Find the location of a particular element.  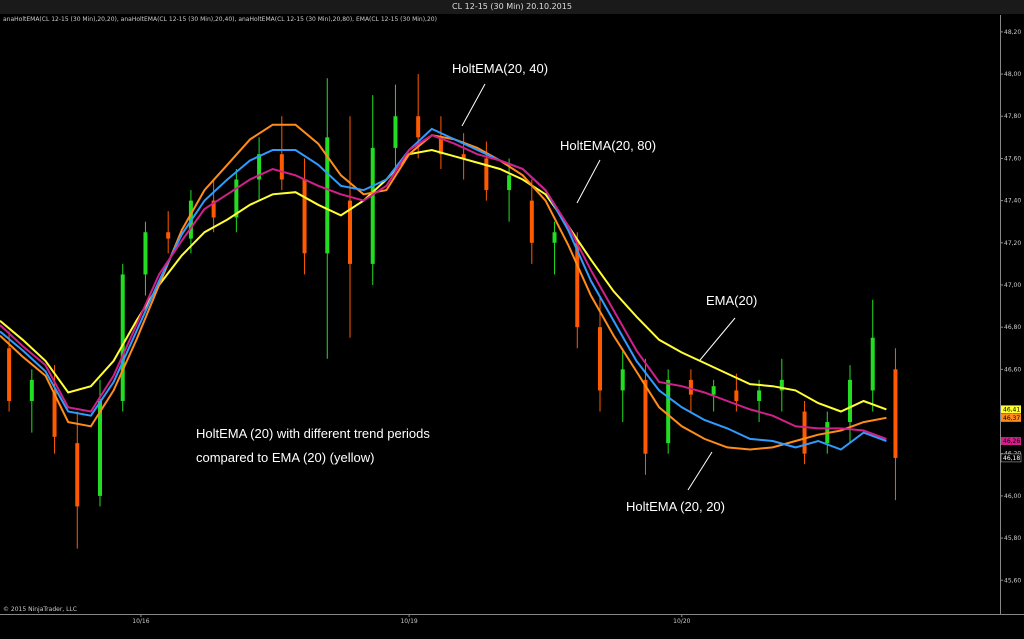

copyright: © 2015 NinjaTrader, LLC is located at coordinates (40, 609).